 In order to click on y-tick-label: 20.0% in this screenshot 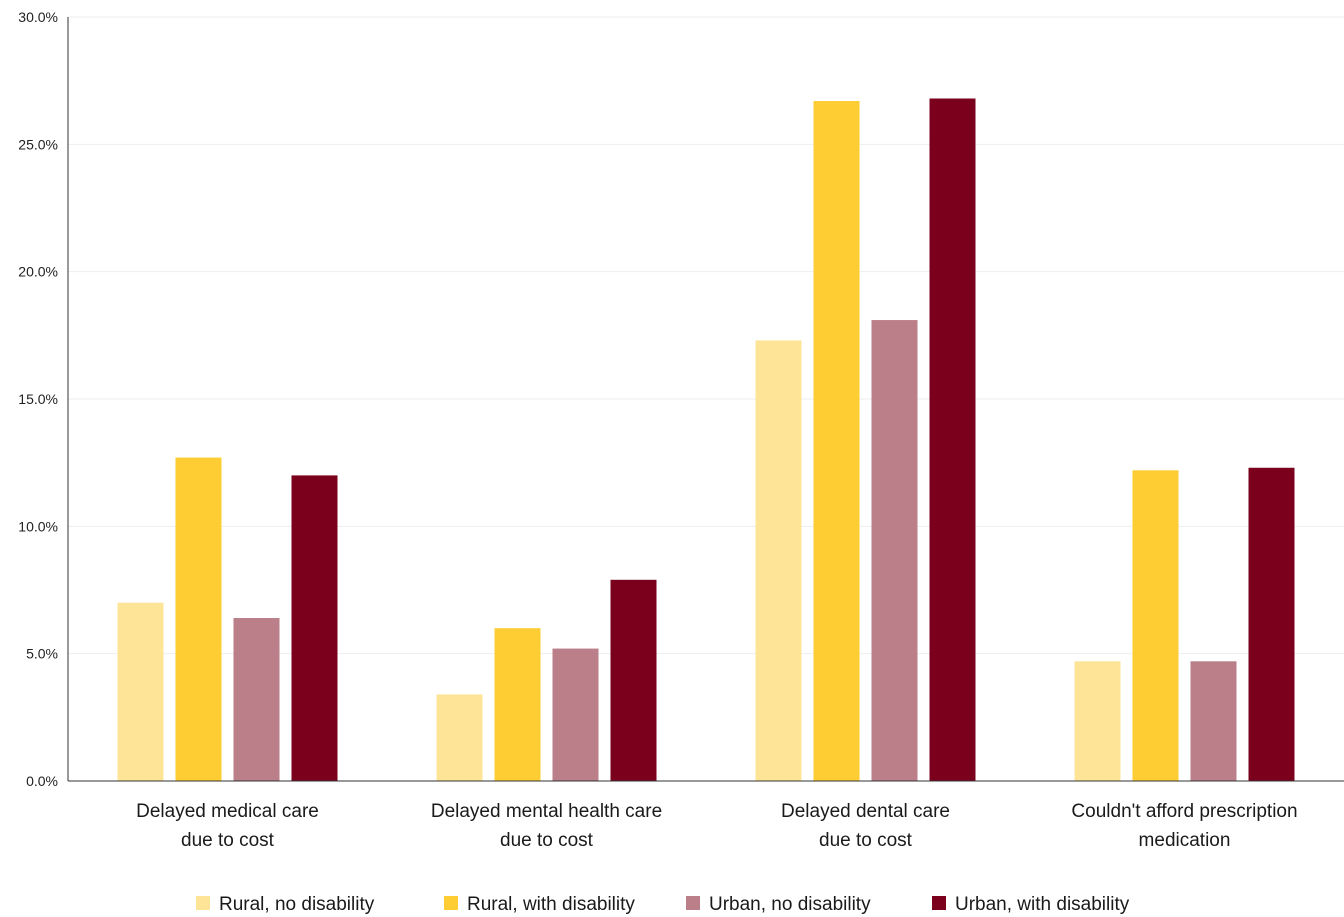, I will do `click(38, 272)`.